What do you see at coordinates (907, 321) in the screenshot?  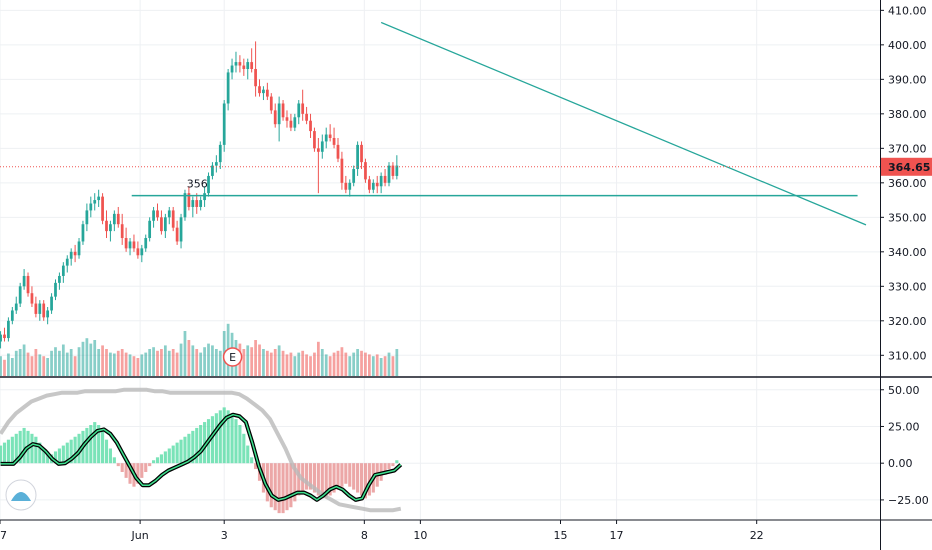 I see `price-tick-label: 320.00` at bounding box center [907, 321].